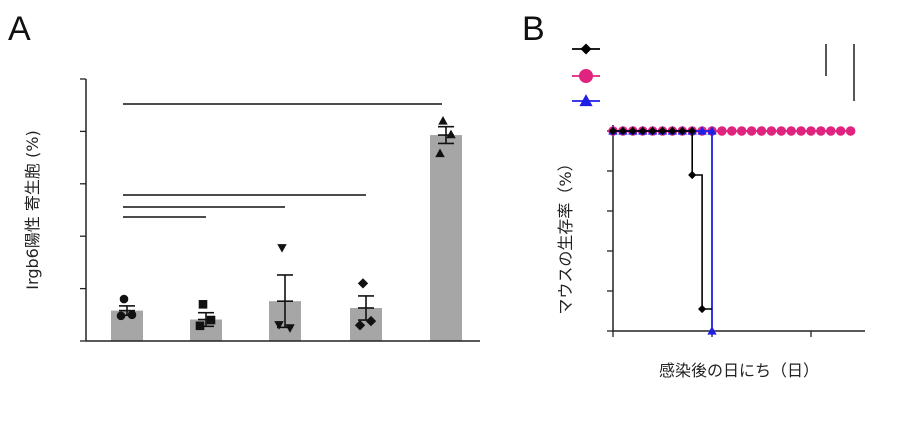 The height and width of the screenshot is (433, 922). I want to click on panel-b-title: B, so click(533, 29).